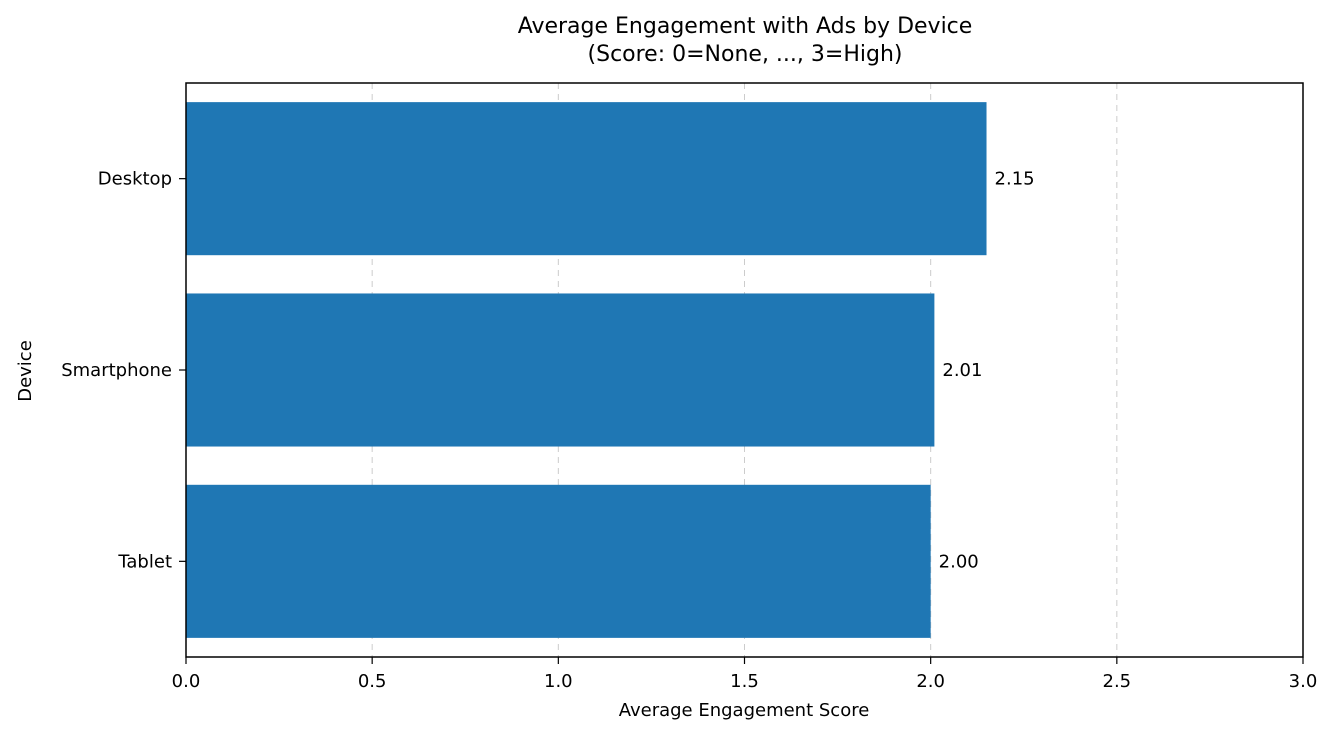 This screenshot has height=735, width=1335. I want to click on x-tick-label: 0.0, so click(186, 681).